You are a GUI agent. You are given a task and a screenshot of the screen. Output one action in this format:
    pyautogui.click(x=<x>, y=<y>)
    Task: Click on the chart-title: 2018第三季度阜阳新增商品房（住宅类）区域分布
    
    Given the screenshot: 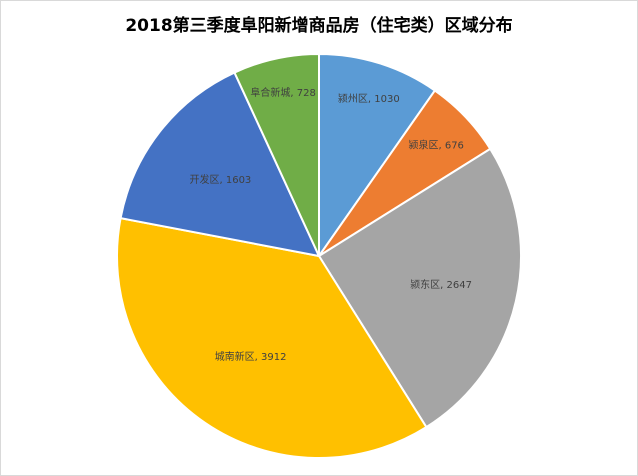 What is the action you would take?
    pyautogui.click(x=319, y=26)
    